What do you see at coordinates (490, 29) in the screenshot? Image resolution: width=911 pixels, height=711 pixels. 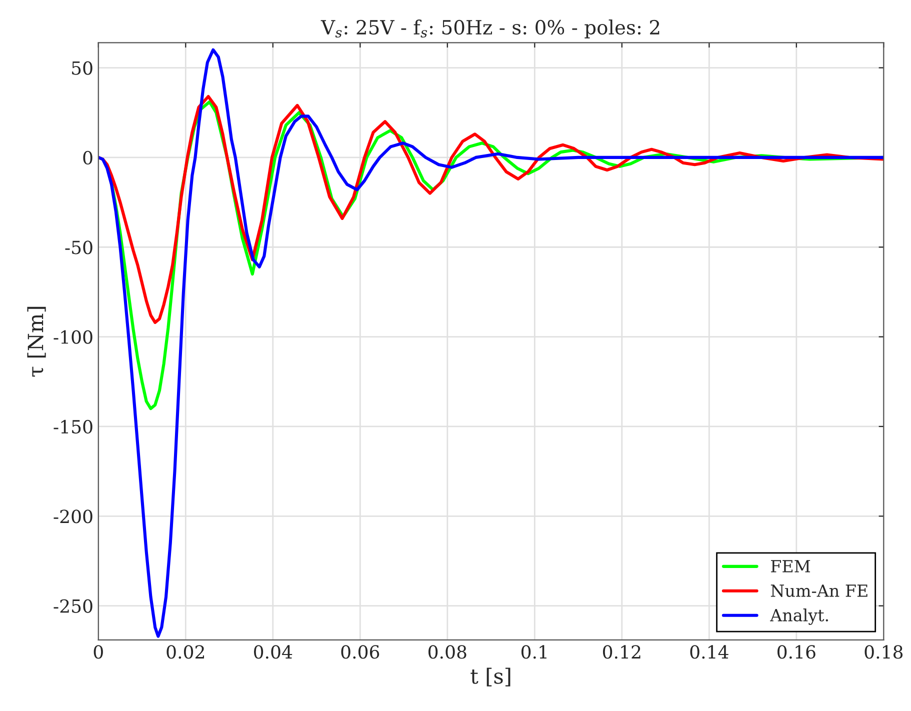 I see `chart-title: V$_{s}$: 25V - f$_{s}$: 50Hz - s: 0% - poles: 2` at bounding box center [490, 29].